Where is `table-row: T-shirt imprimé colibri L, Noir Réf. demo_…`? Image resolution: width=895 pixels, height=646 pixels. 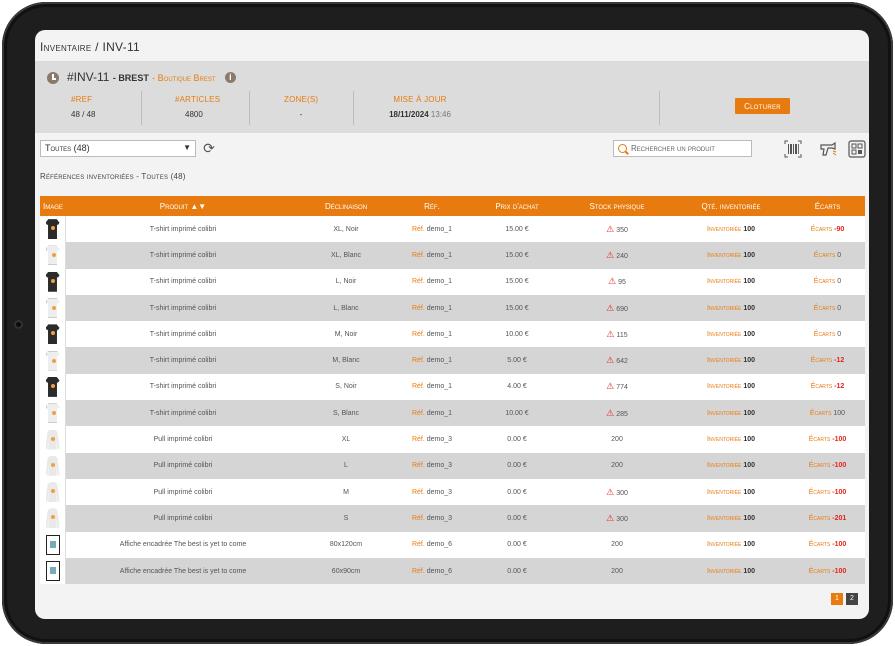
table-row: T-shirt imprimé colibri L, Noir Réf. demo_… is located at coordinates (452, 281).